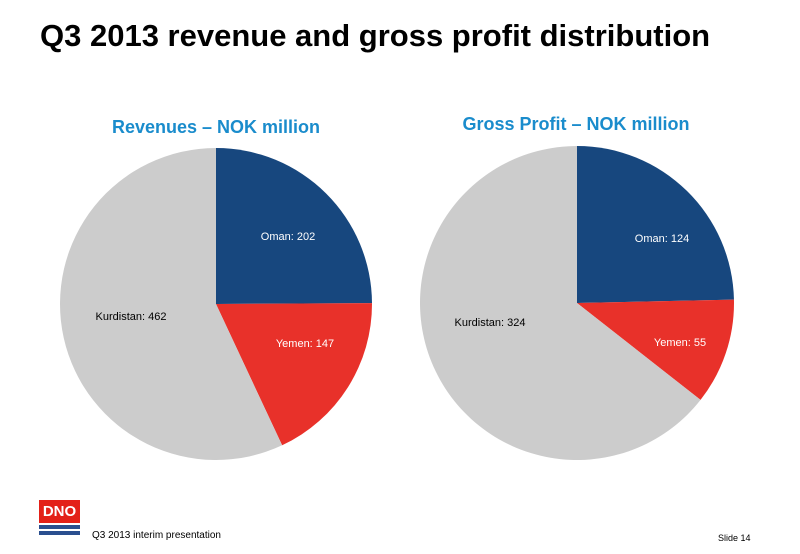 Image resolution: width=800 pixels, height=554 pixels. Describe the element at coordinates (575, 124) in the screenshot. I see `gross-profit-chart-title: Gross Profit – NOK million` at that location.